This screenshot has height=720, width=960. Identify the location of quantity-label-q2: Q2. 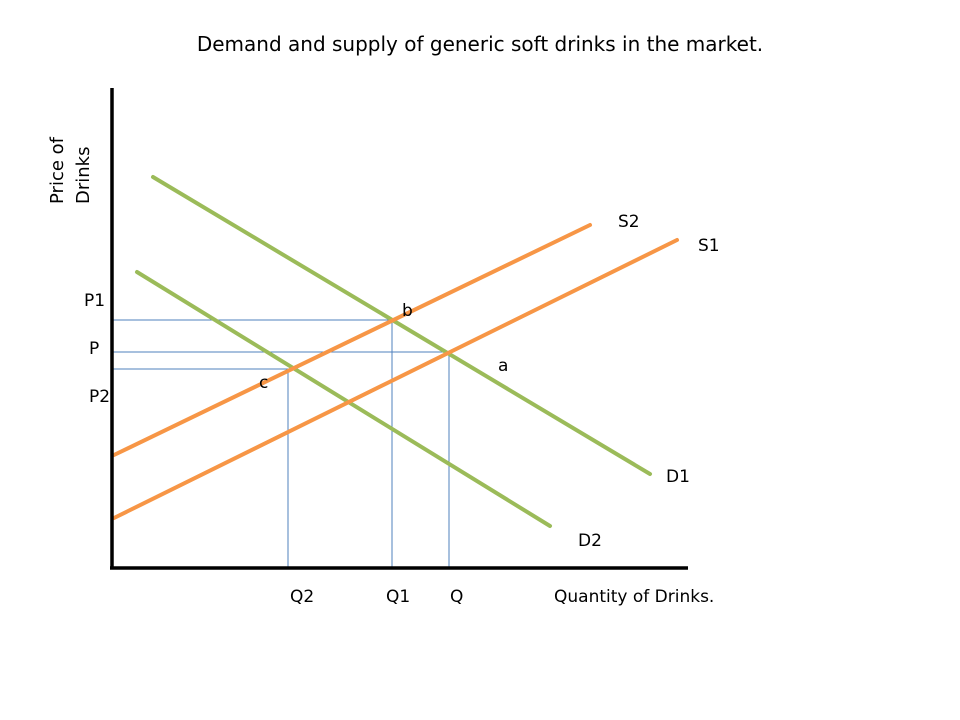
(302, 597).